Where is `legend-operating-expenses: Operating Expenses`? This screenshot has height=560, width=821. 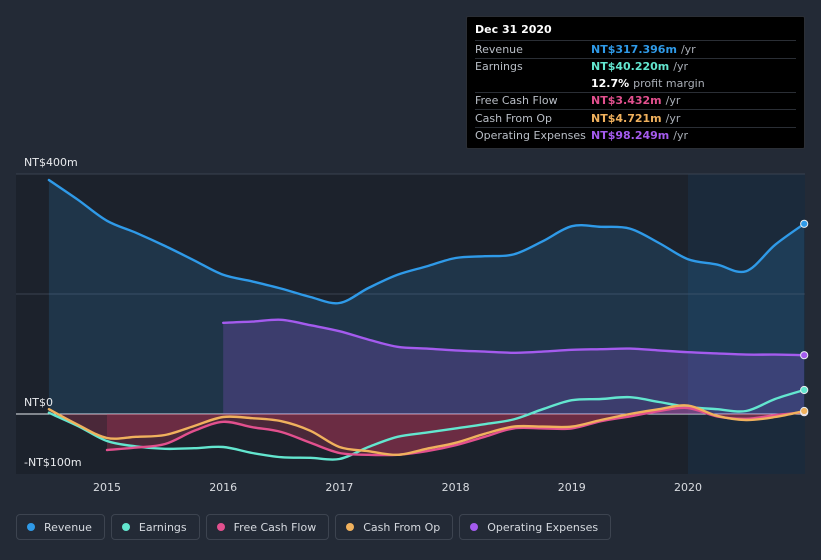 legend-operating-expenses: Operating Expenses is located at coordinates (535, 527).